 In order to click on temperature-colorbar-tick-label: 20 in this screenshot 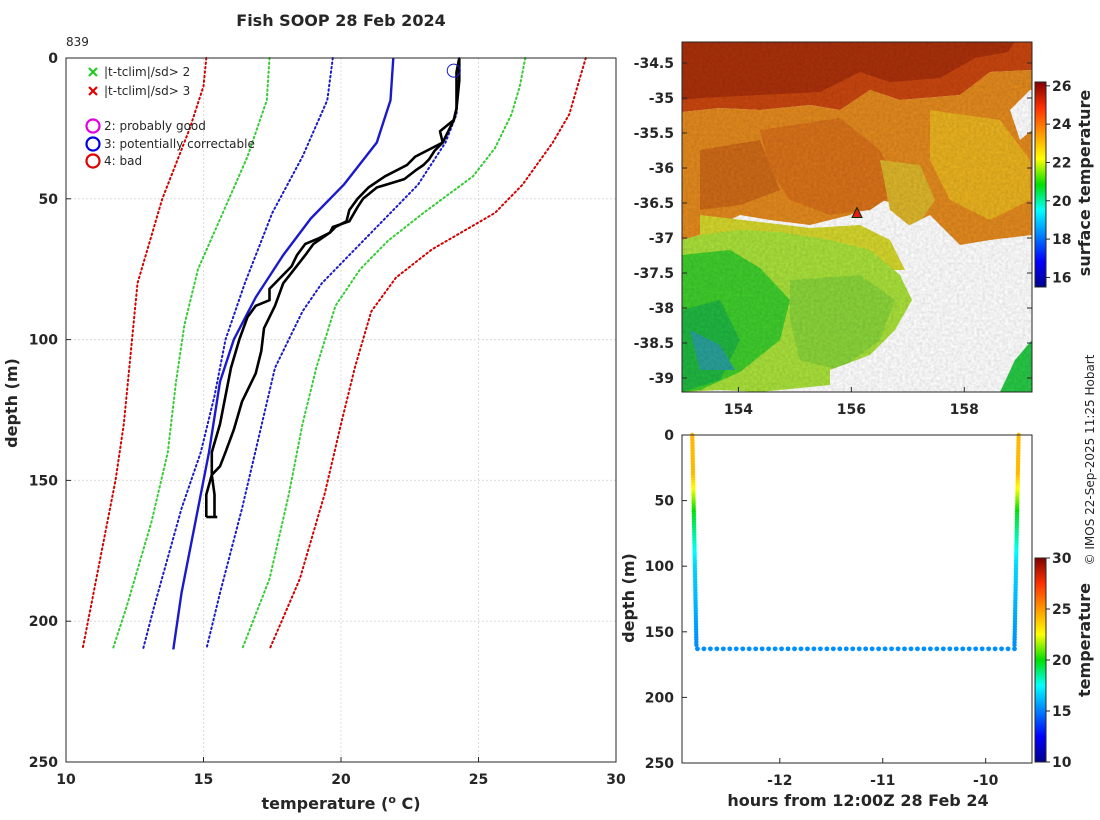, I will do `click(1062, 661)`.